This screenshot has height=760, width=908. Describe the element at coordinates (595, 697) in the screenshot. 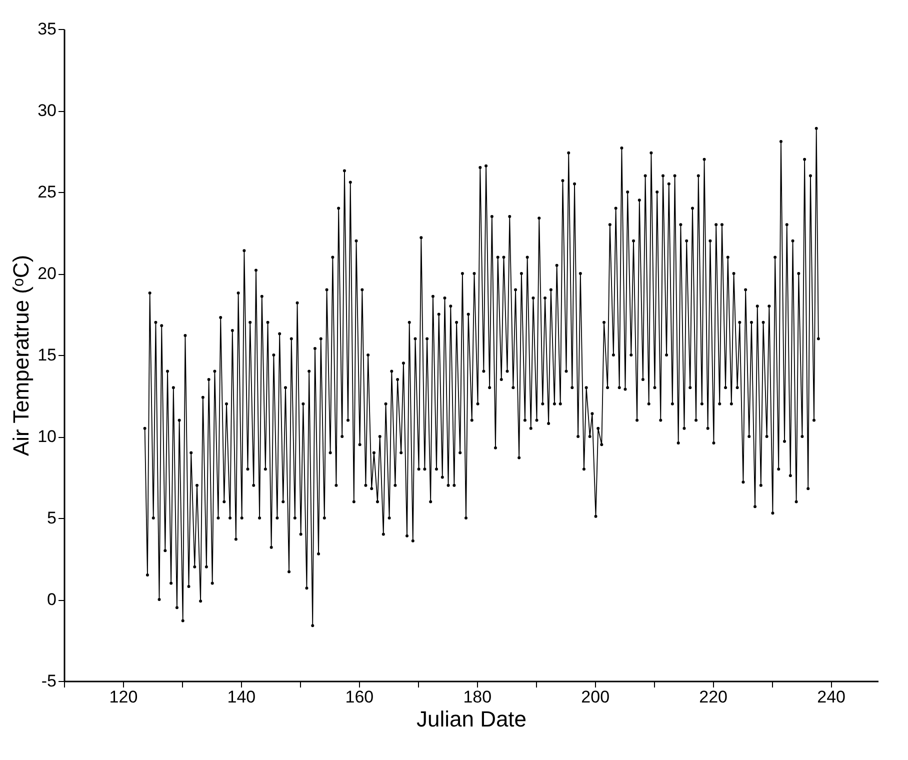

I see `x-tick-label: 200` at that location.